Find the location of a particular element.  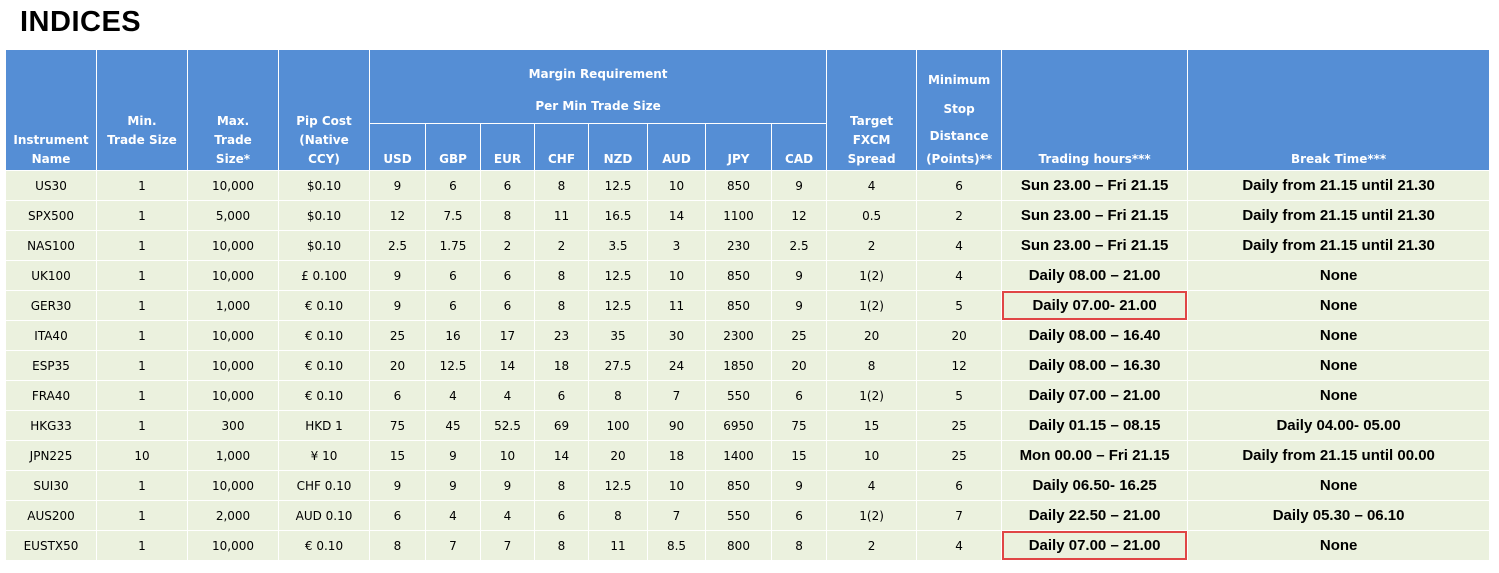

cell-max-trade-size: 1,000 is located at coordinates (233, 455).